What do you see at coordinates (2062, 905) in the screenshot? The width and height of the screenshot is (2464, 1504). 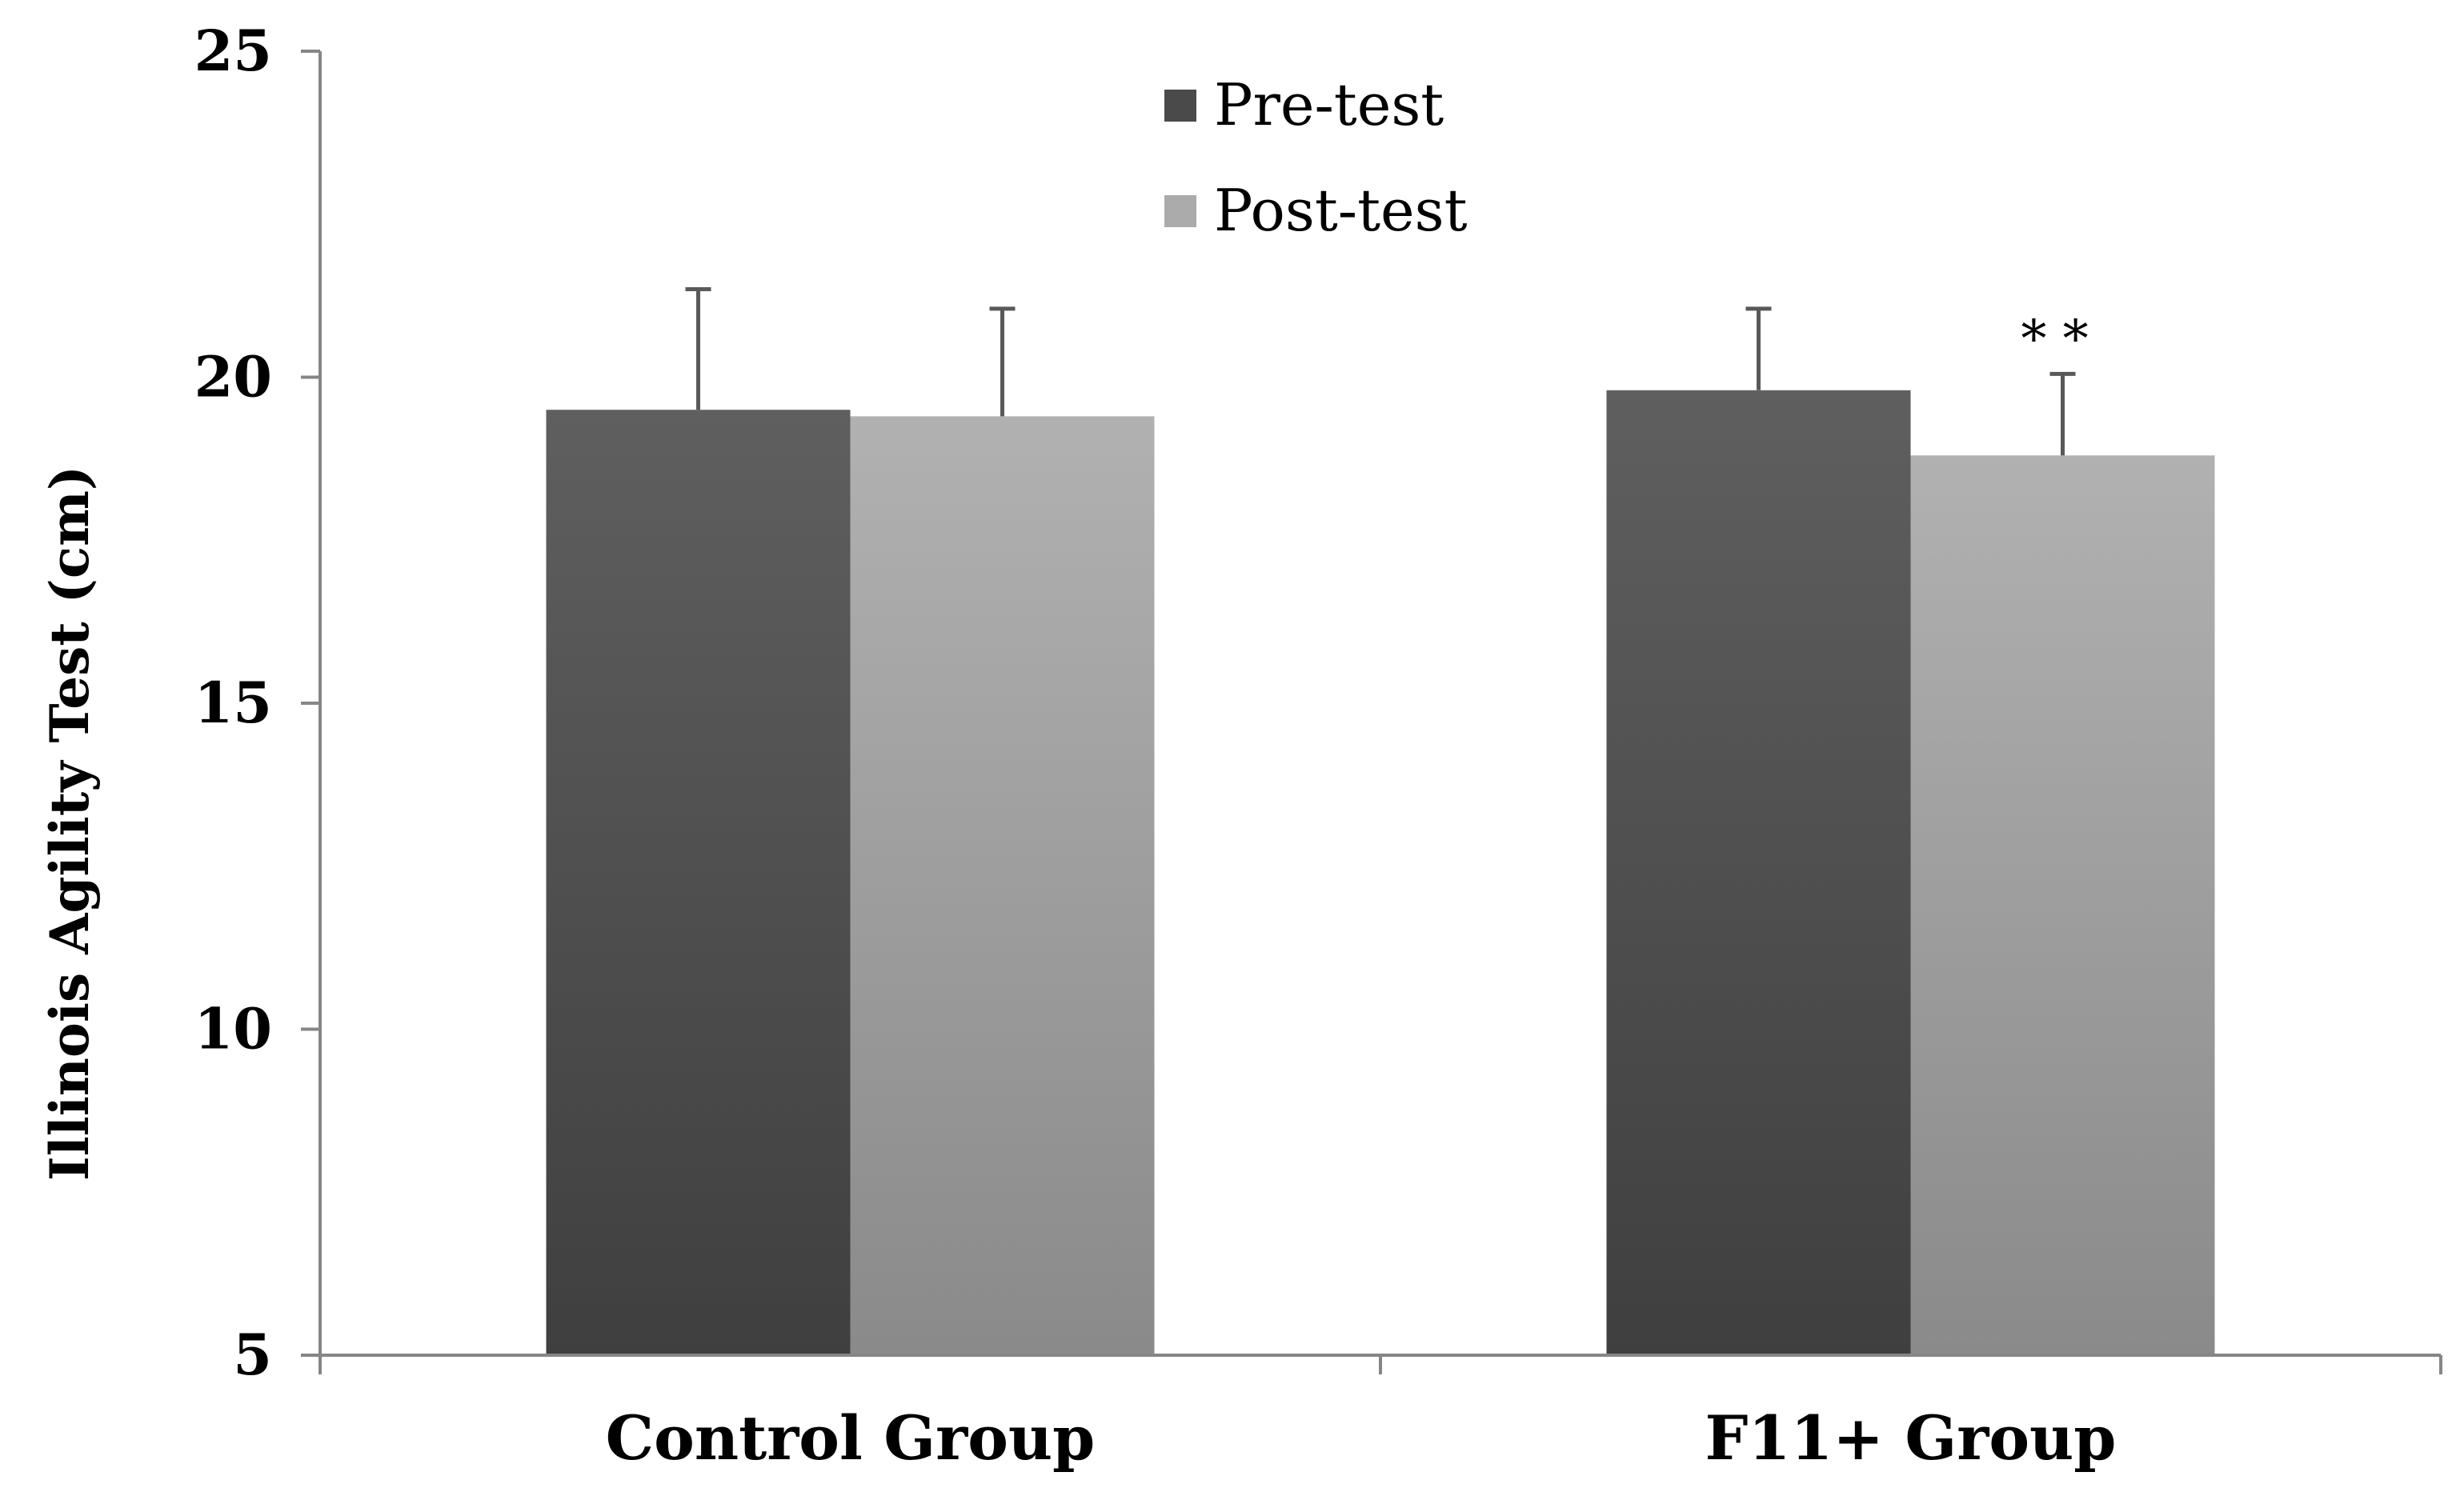 I see `bar-post-test-f11-group` at bounding box center [2062, 905].